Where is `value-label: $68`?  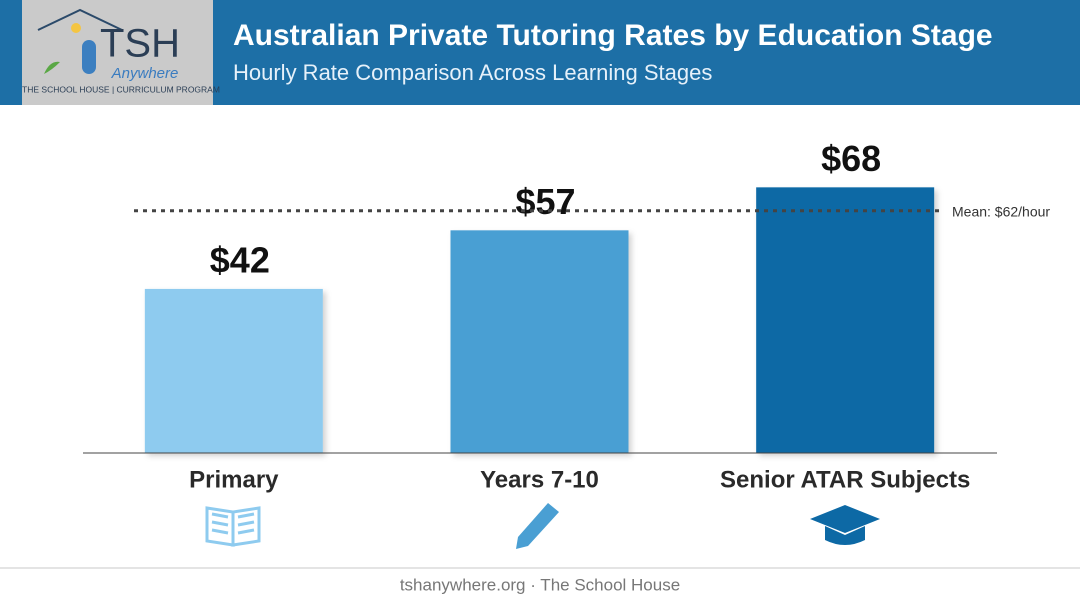
value-label: $68 is located at coordinates (851, 158).